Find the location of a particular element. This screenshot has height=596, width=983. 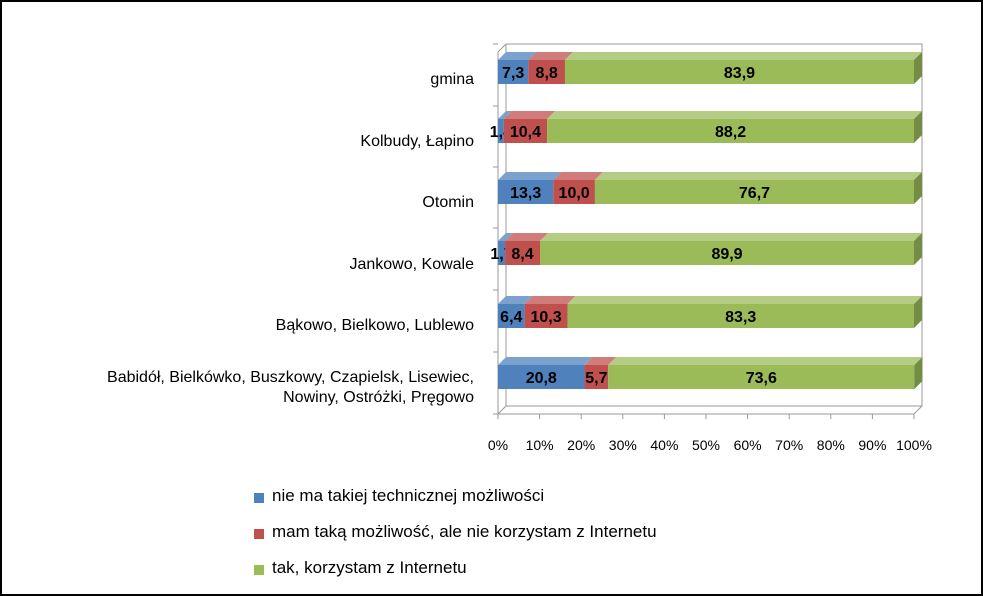

data-label: 10,4 is located at coordinates (525, 132).